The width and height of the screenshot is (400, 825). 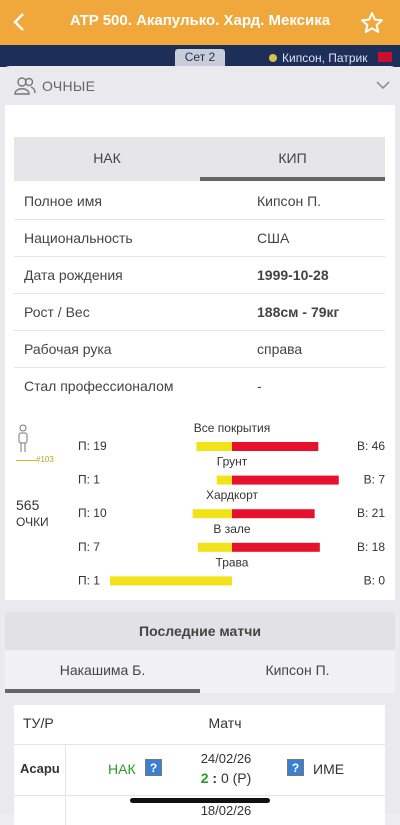 I want to click on info-label: Стал профессионалом, so click(x=99, y=386).